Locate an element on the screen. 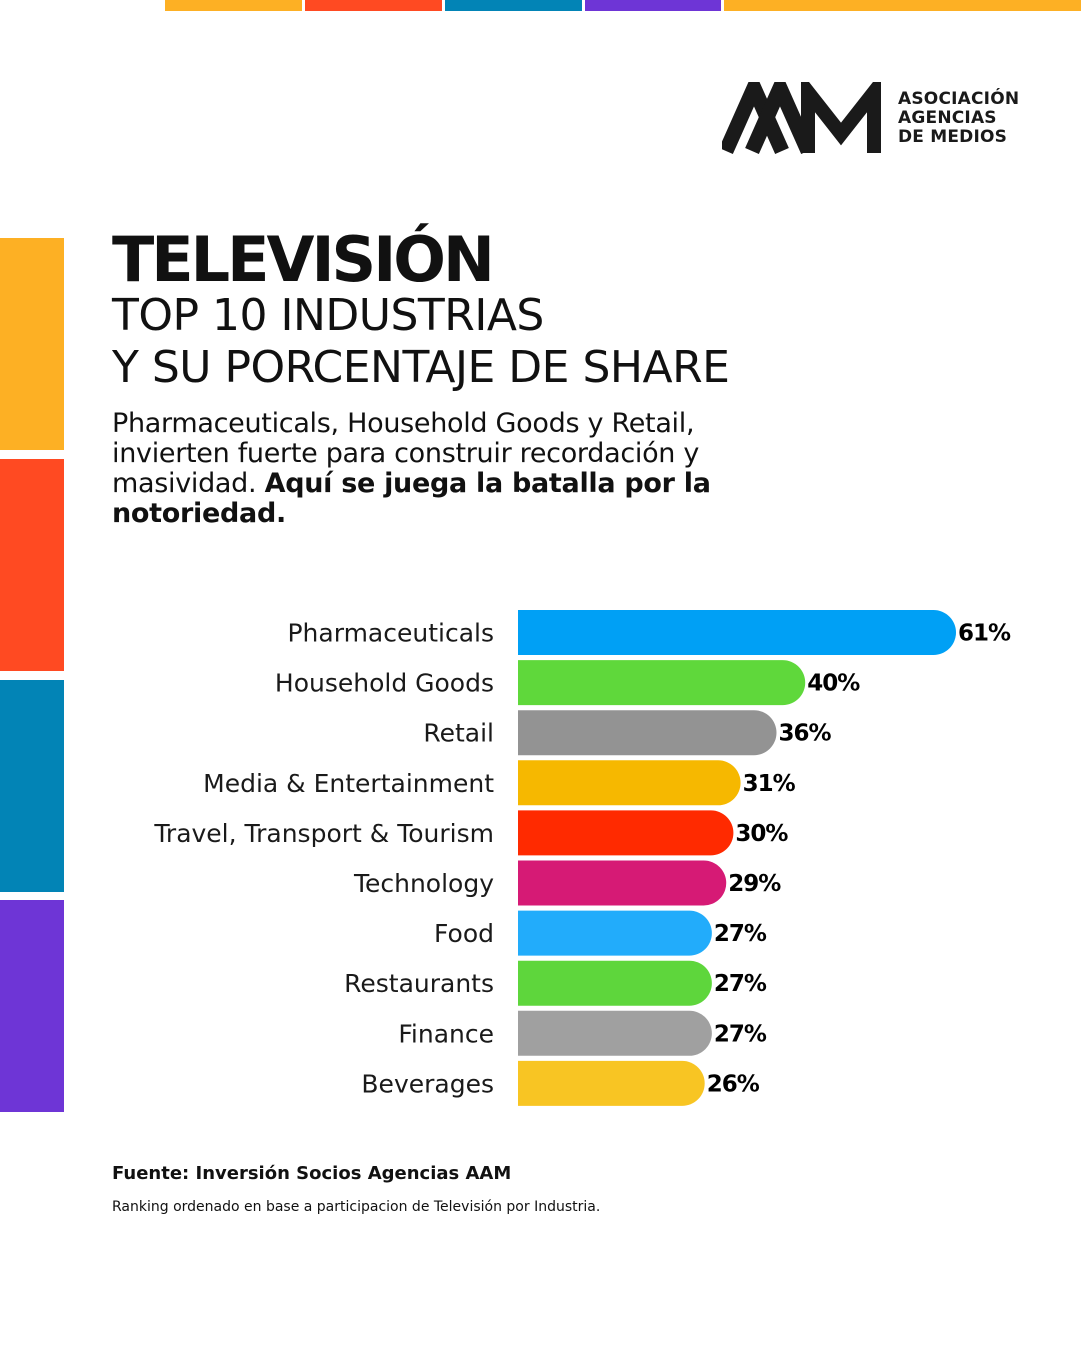  side-stripe-purple is located at coordinates (32, 1006).